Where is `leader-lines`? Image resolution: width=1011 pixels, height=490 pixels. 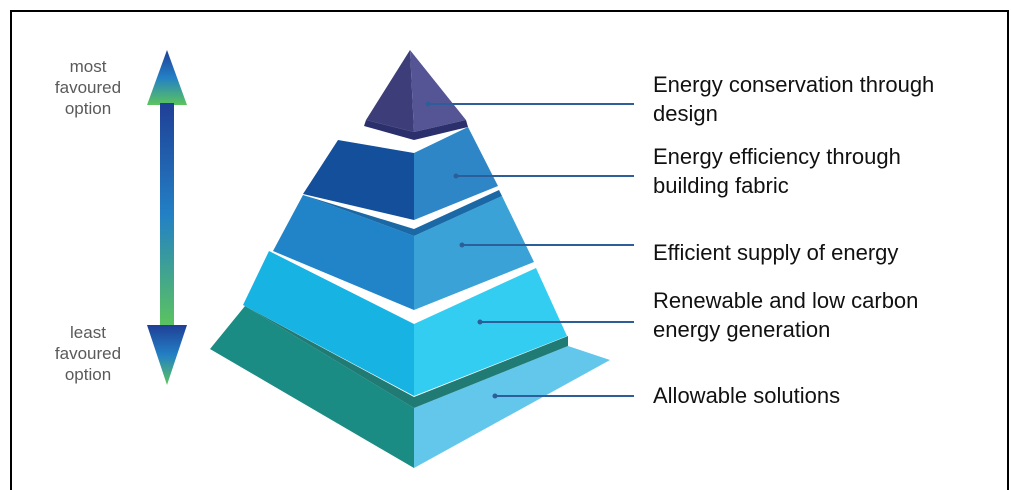
leader-lines is located at coordinates (529, 250).